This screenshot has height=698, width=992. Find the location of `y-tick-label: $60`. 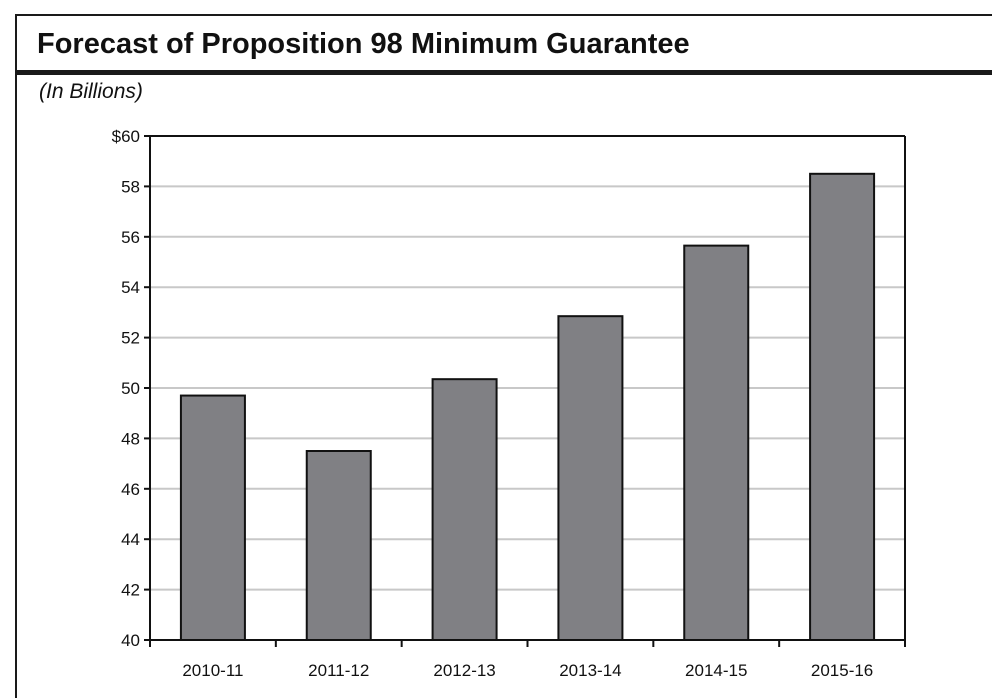

y-tick-label: $60 is located at coordinates (126, 136).